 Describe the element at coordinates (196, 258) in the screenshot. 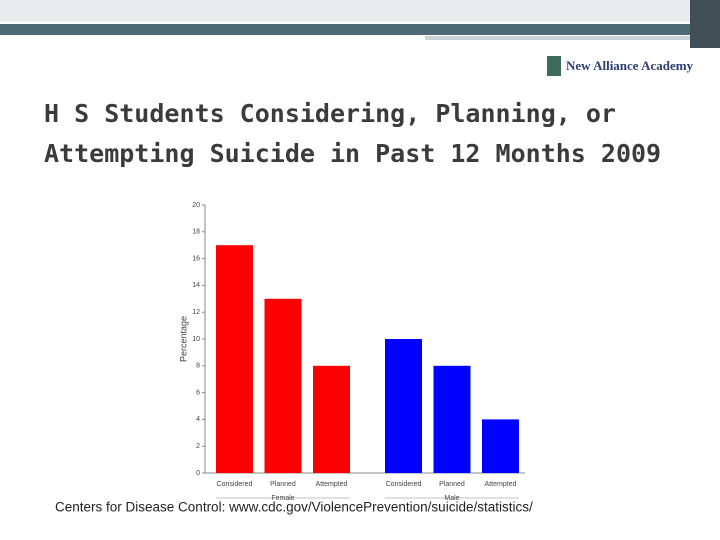

I see `y-tick-label: 16` at that location.